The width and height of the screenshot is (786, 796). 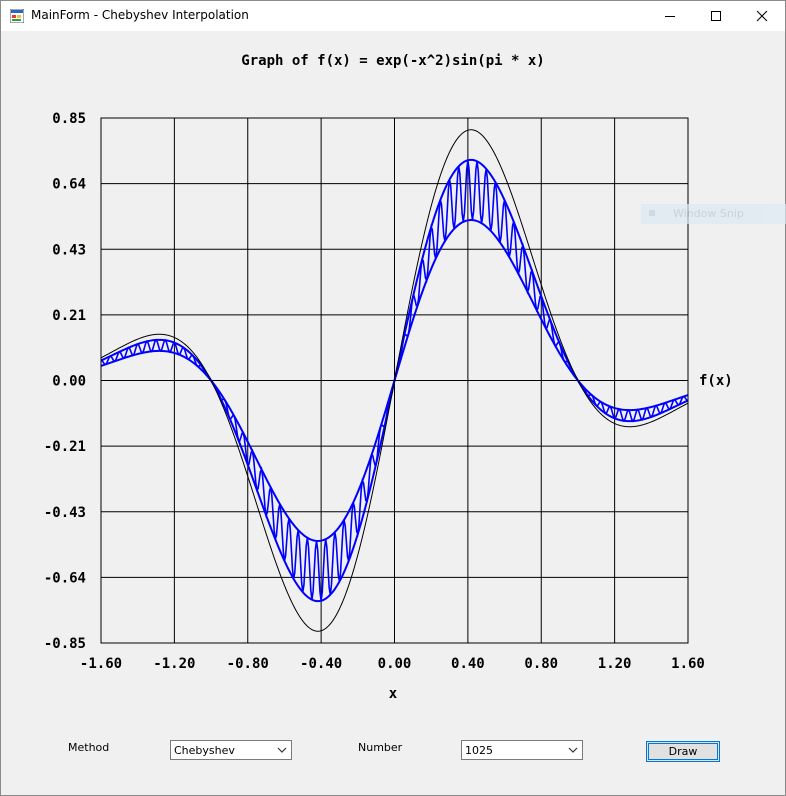 I want to click on y-tick-label: 0.64, so click(x=69, y=185).